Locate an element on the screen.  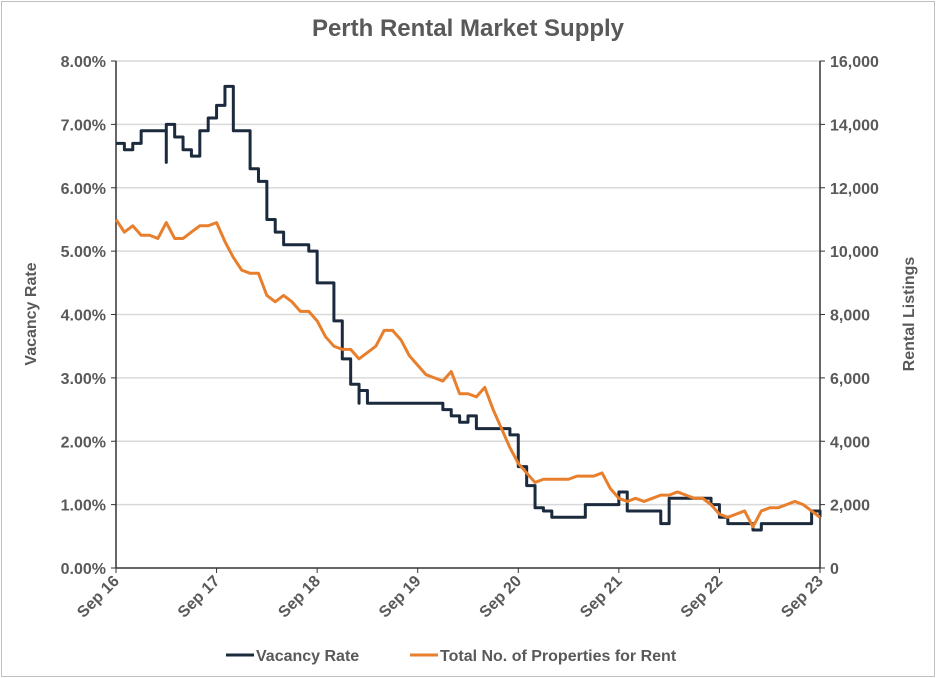
y-axis-right-label: Rental Listings is located at coordinates (909, 314).